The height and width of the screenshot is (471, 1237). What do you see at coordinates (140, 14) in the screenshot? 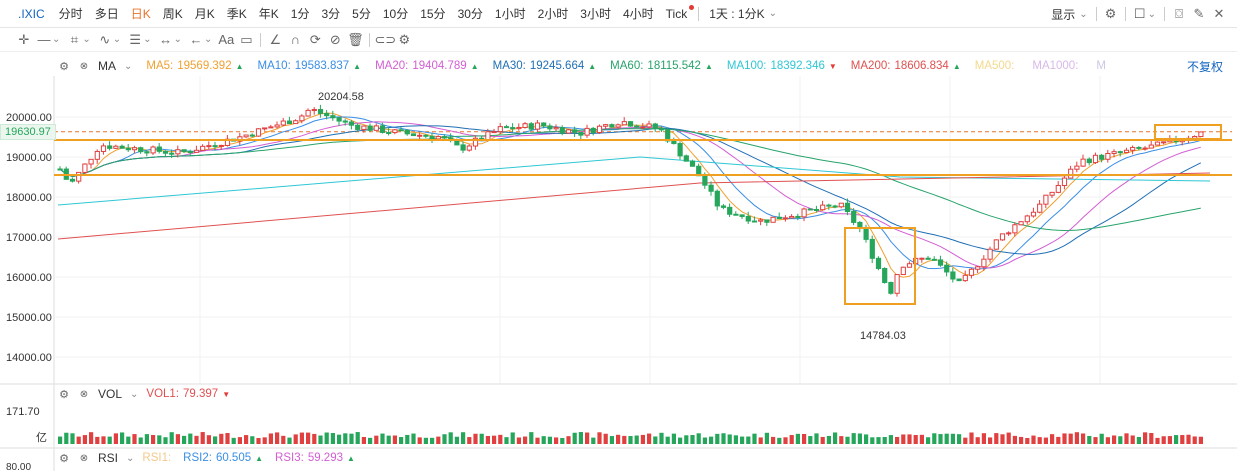
I see `tab-period: 日K` at bounding box center [140, 14].